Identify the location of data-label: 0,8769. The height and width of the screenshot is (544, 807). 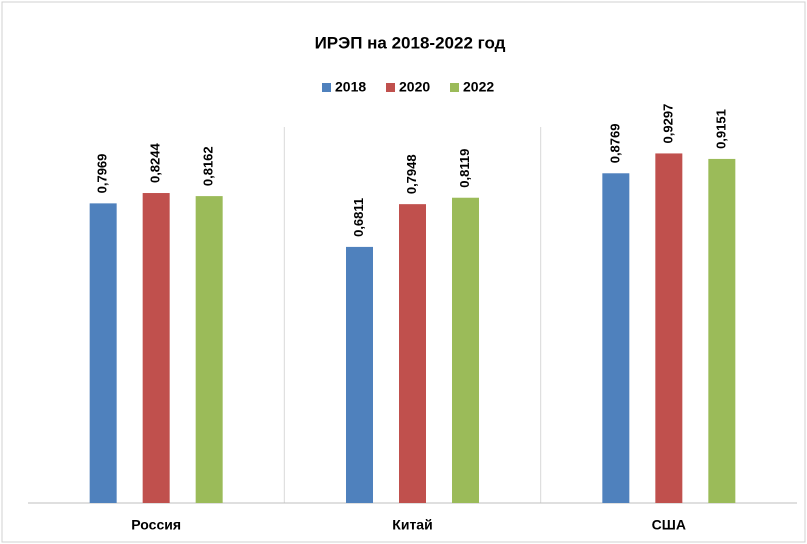
(614, 144).